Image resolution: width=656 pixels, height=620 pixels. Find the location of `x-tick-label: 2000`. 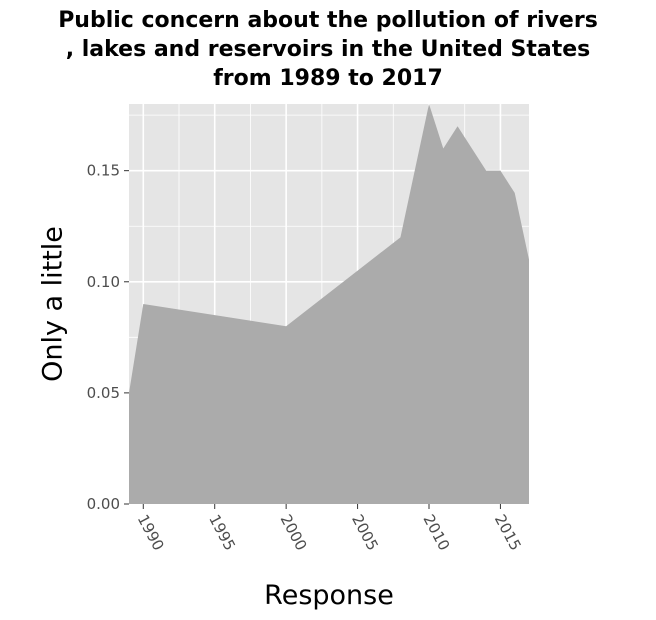

x-tick-label: 2000 is located at coordinates (294, 532).